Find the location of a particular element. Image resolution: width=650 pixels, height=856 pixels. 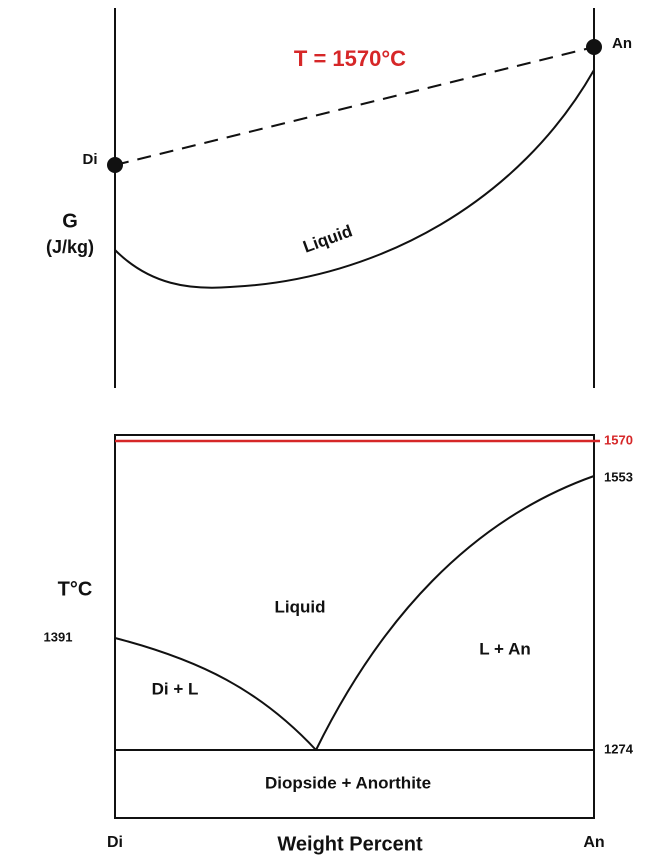

di-point is located at coordinates (115, 165).